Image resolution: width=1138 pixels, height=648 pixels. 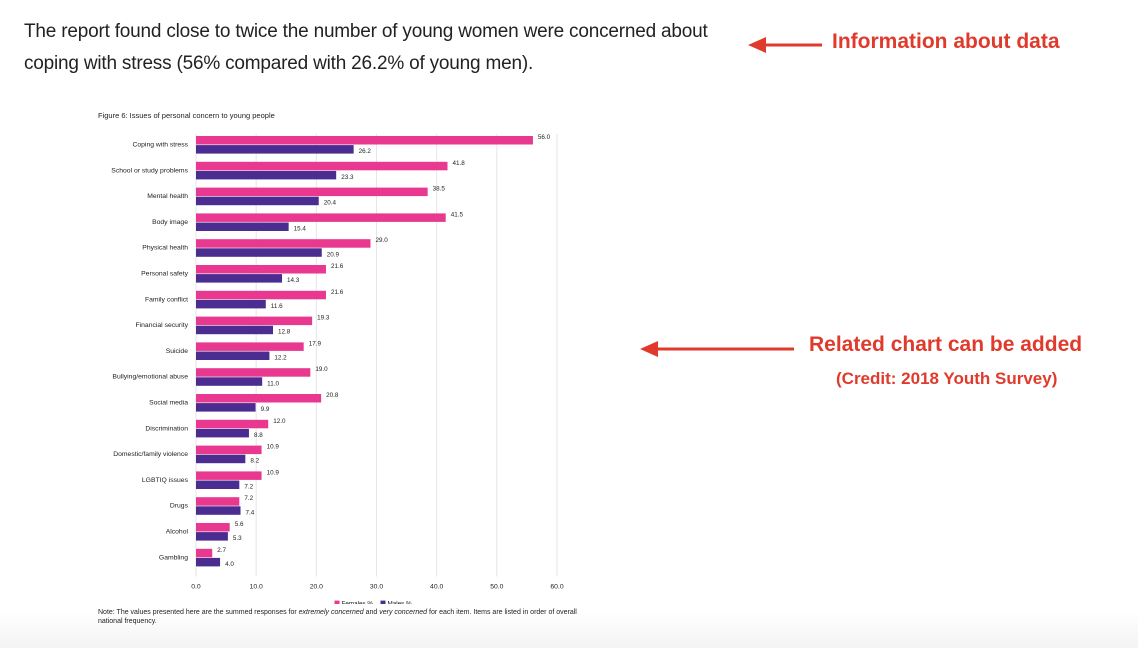 What do you see at coordinates (265, 409) in the screenshot?
I see `data-label: 9.9` at bounding box center [265, 409].